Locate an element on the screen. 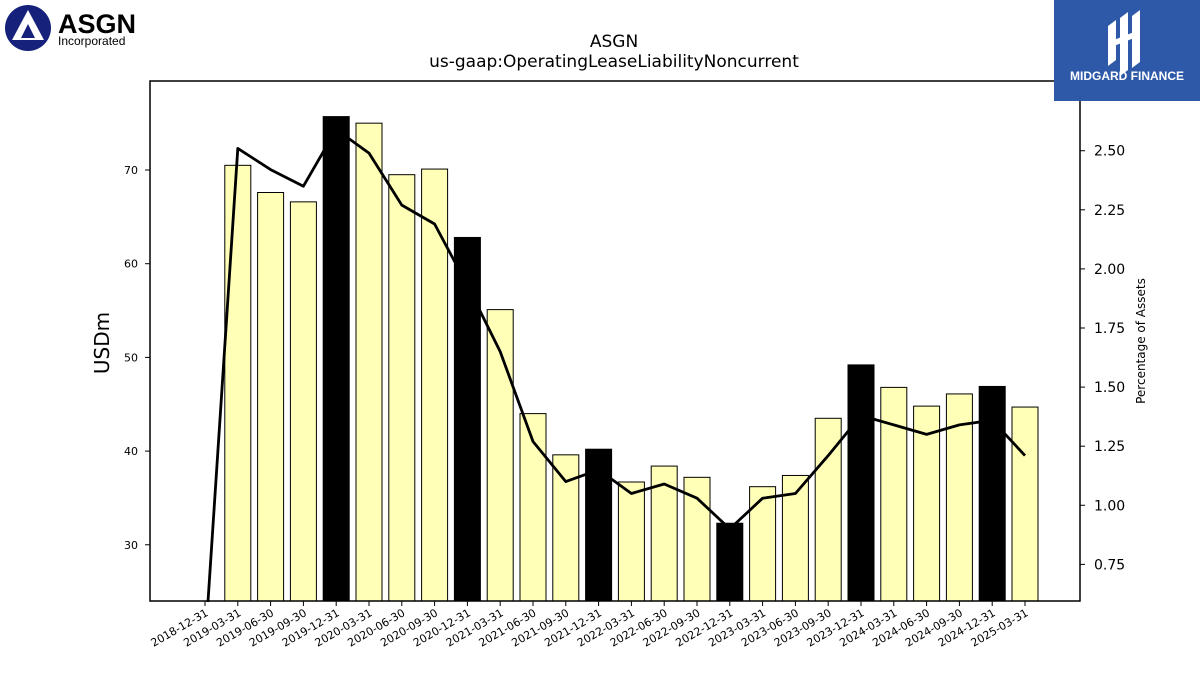 The height and width of the screenshot is (675, 1200). y2-tick-label: 1.00 is located at coordinates (1109, 506).